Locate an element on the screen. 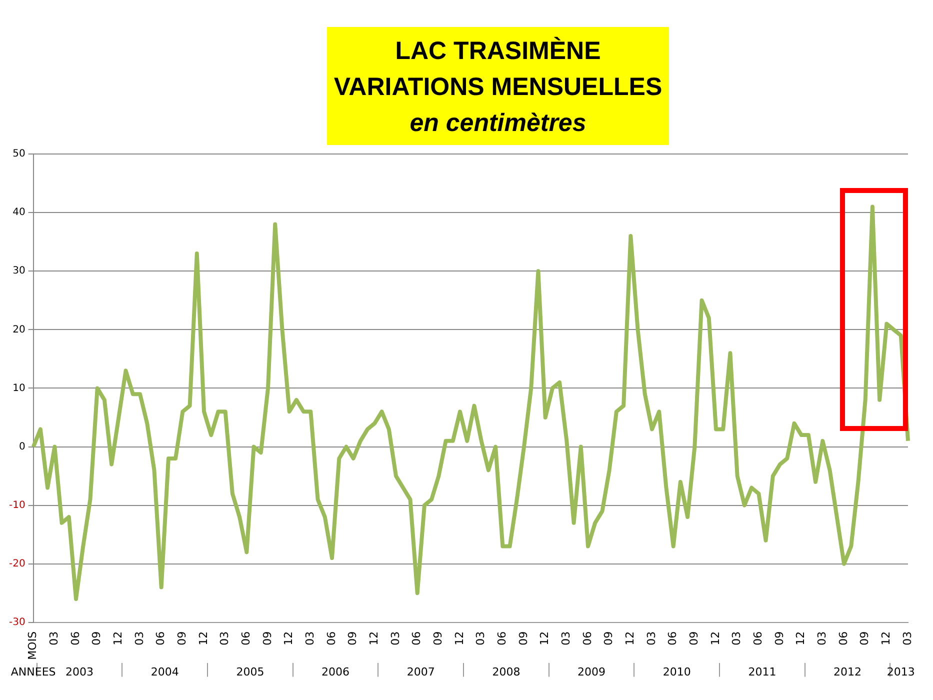 This screenshot has width=933, height=700. chart-subtitle: en centimètres is located at coordinates (498, 123).